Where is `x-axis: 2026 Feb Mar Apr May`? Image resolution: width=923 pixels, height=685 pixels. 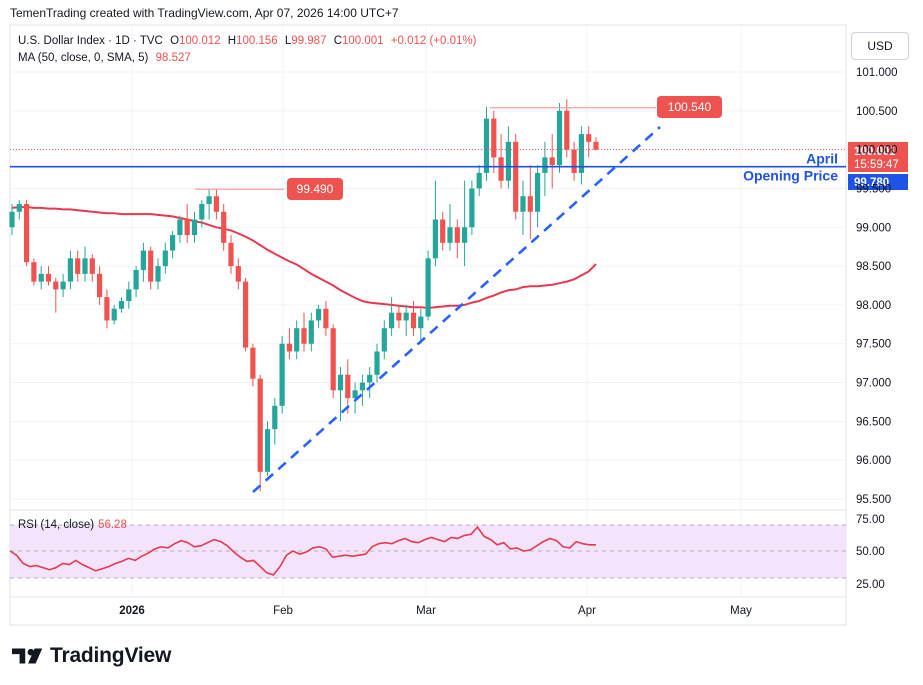
x-axis: 2026 Feb Mar Apr May is located at coordinates (435, 611).